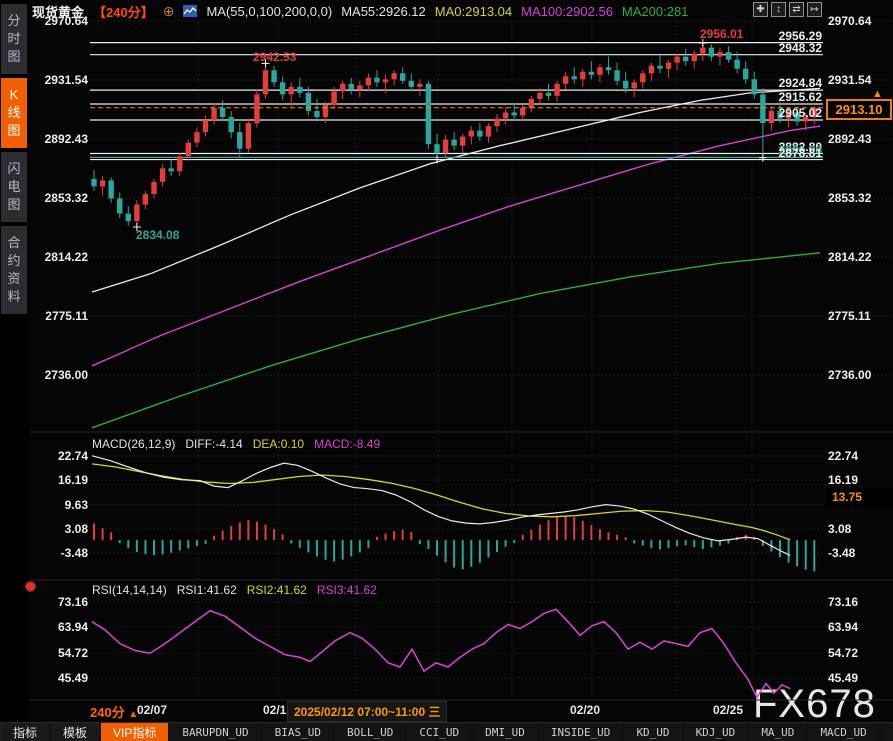 This screenshot has height=741, width=893. What do you see at coordinates (760, 9) in the screenshot?
I see `crosshair-move-icon: ✚` at bounding box center [760, 9].